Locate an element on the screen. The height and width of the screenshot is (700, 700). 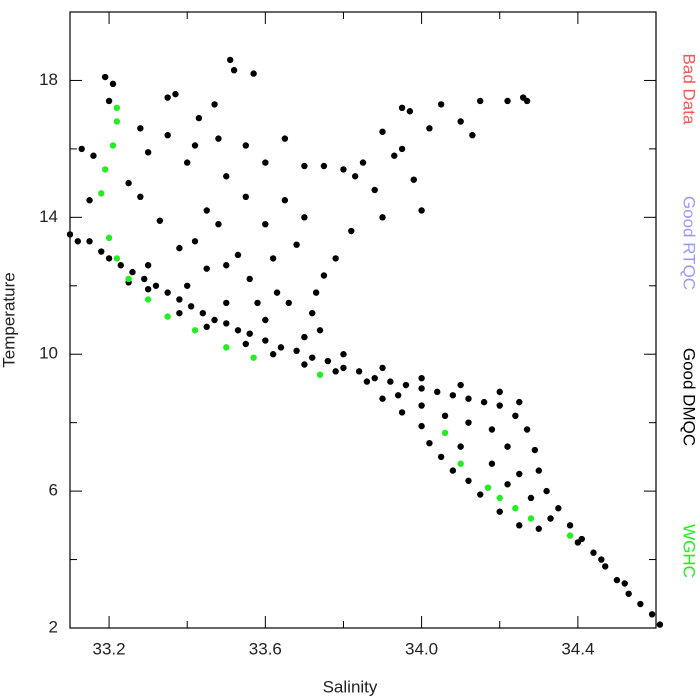
y-tick-label: 2 is located at coordinates (53, 626).